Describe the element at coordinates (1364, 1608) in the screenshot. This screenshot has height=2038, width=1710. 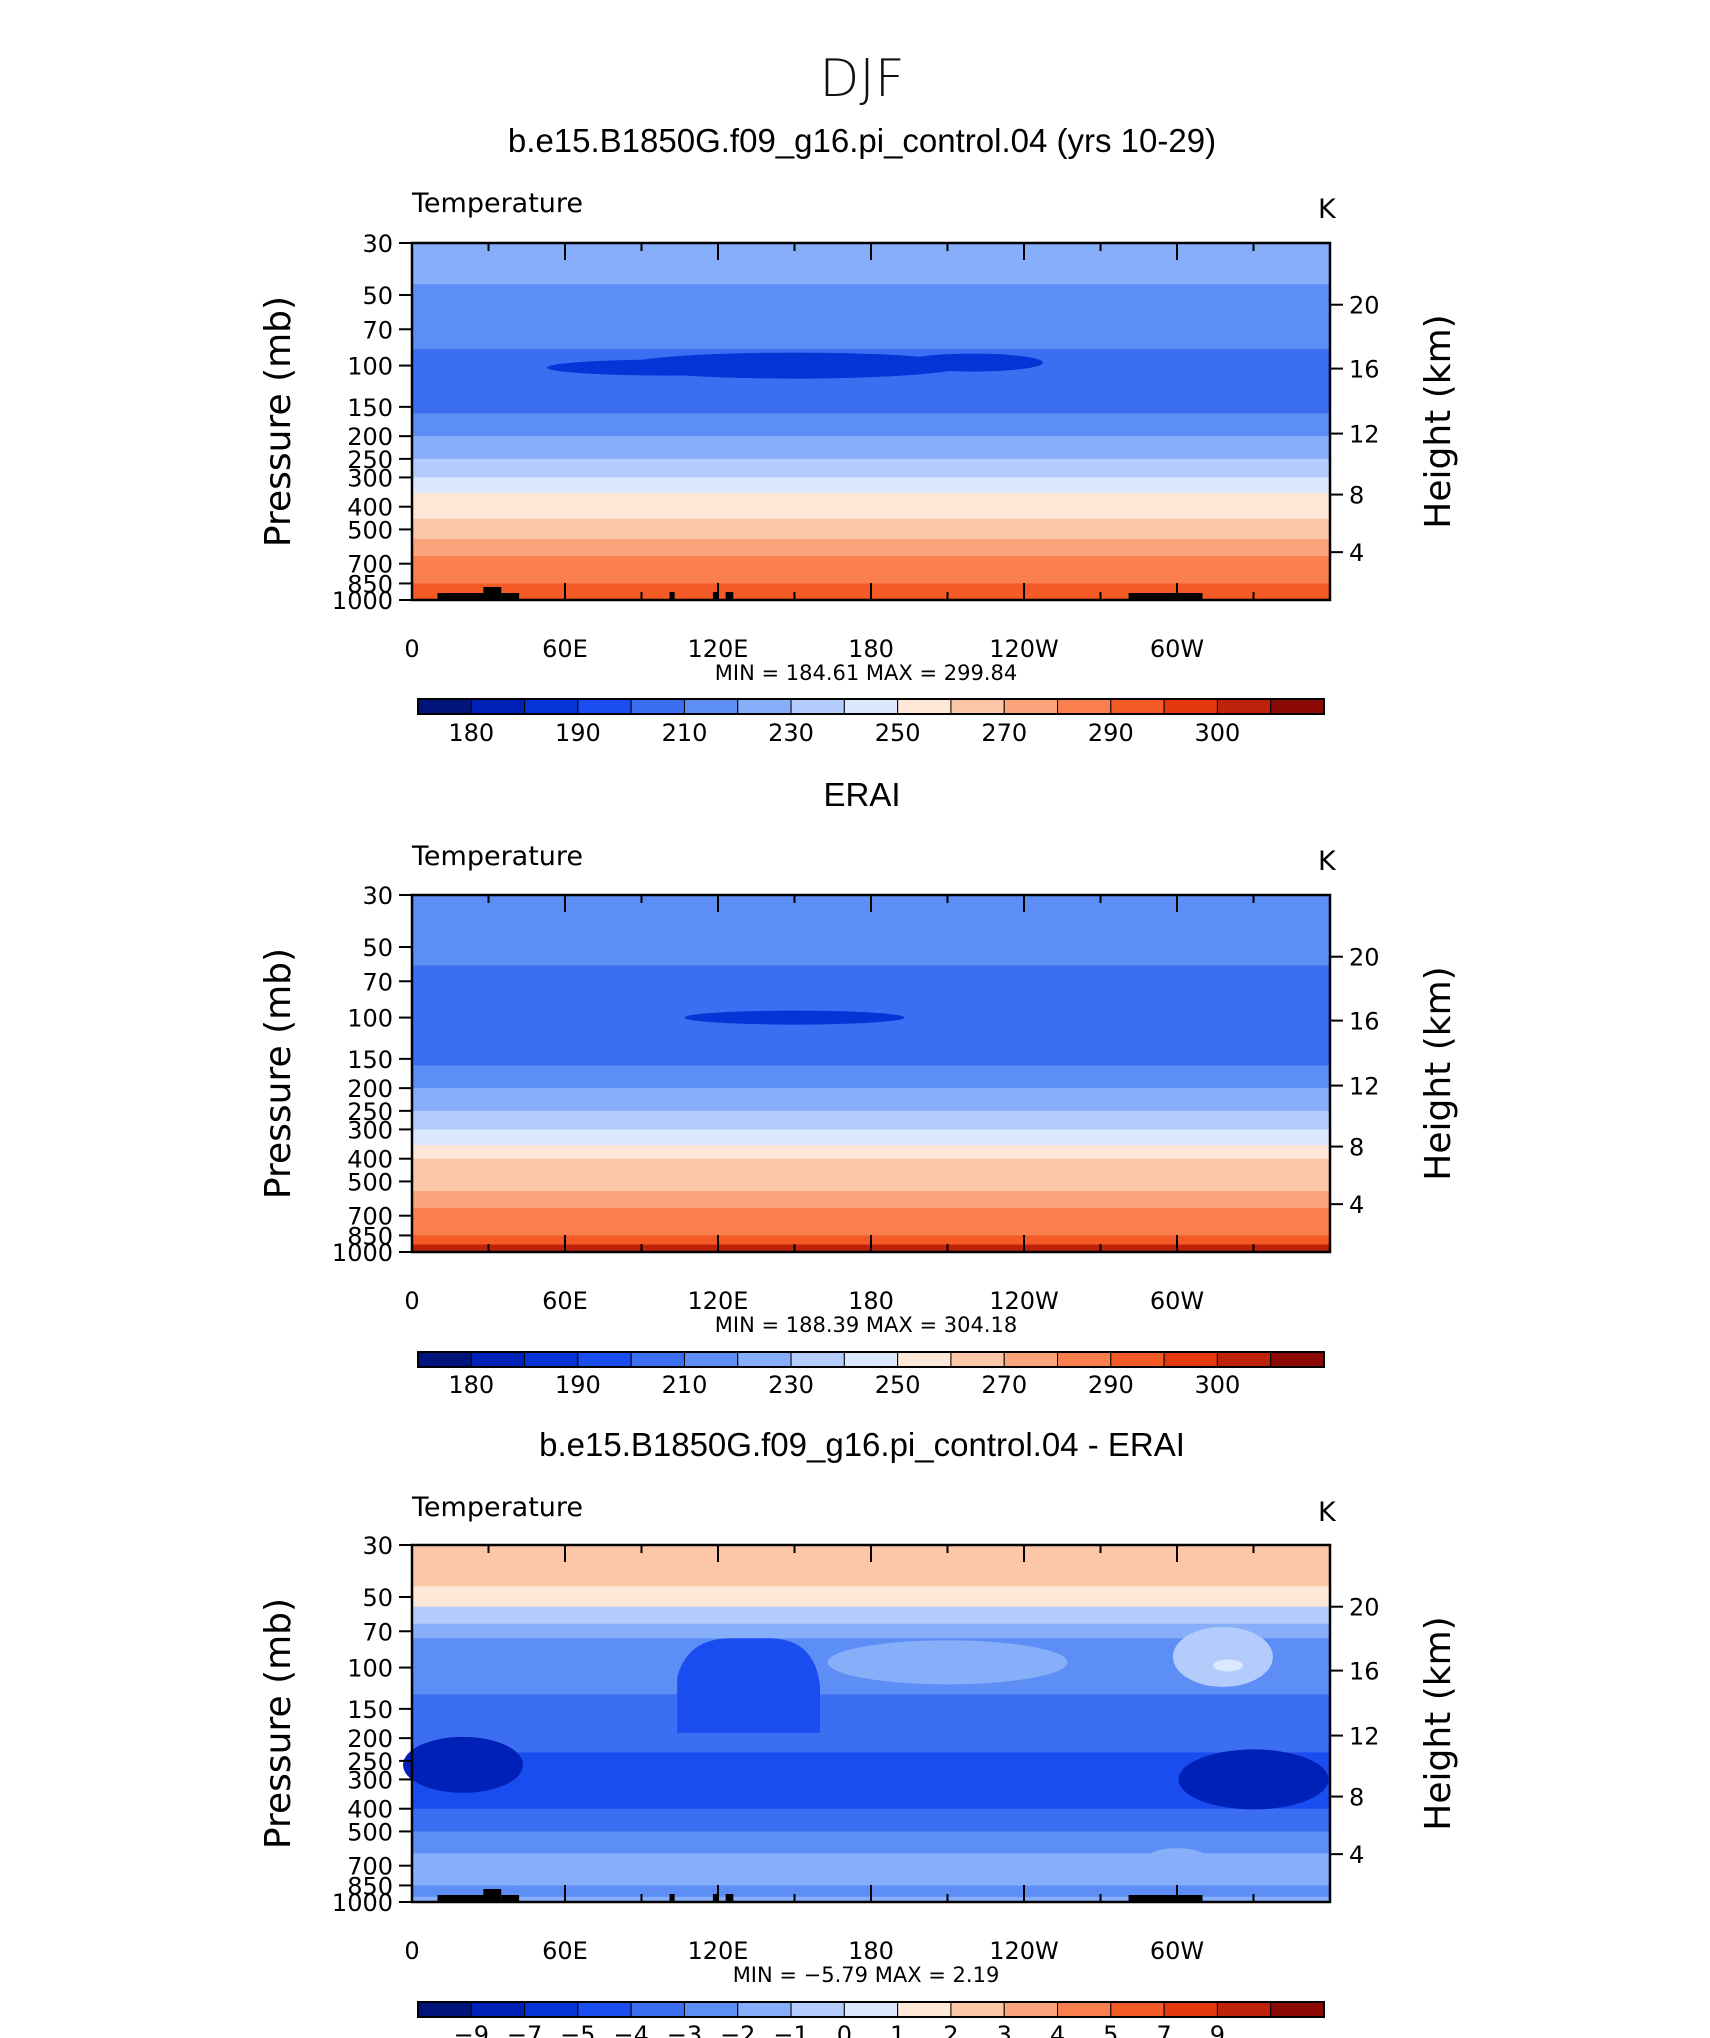
I see `y-right-tick-label: 20` at that location.